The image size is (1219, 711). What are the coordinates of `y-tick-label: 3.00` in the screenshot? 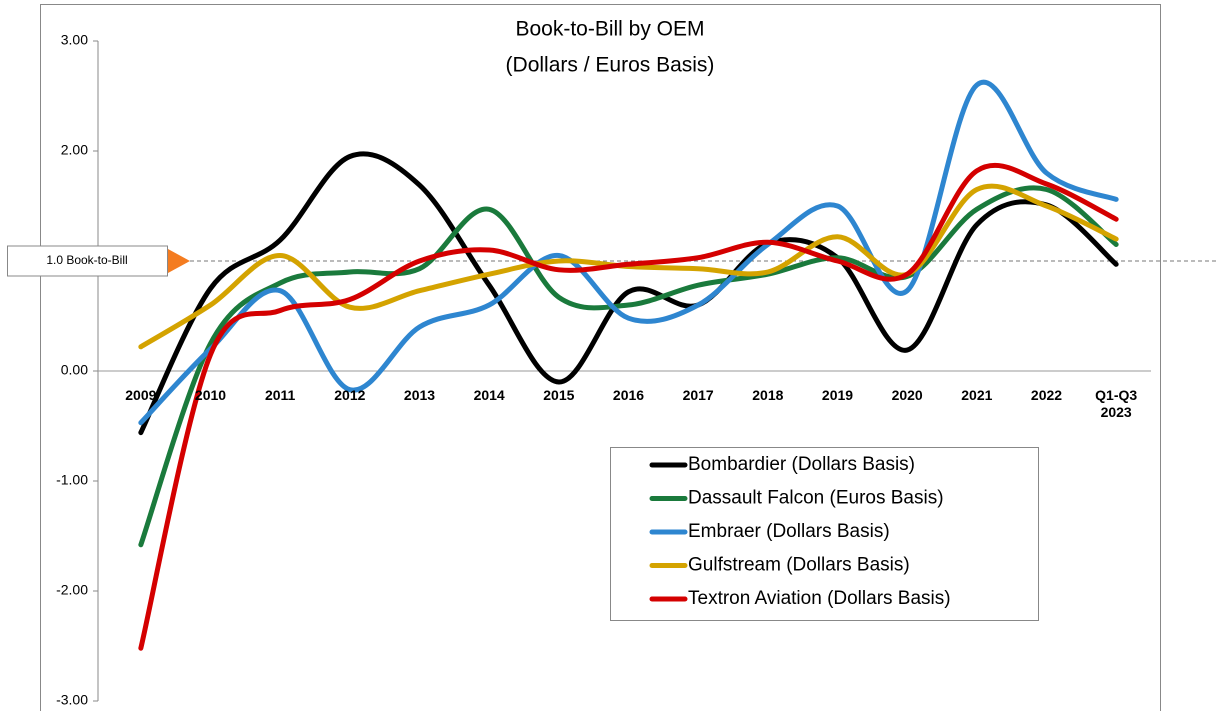 It's located at (74, 40).